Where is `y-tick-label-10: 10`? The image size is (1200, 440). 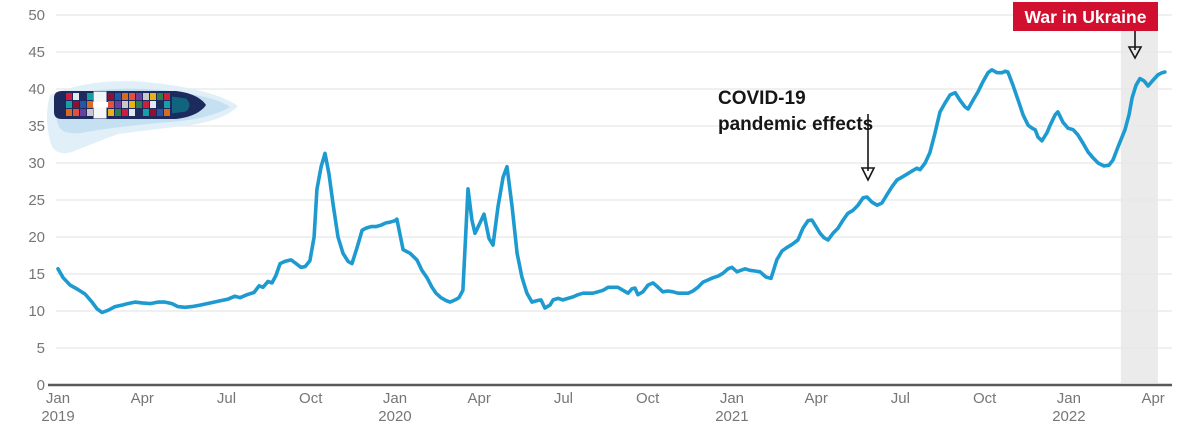
y-tick-label-10: 10 is located at coordinates (36, 311).